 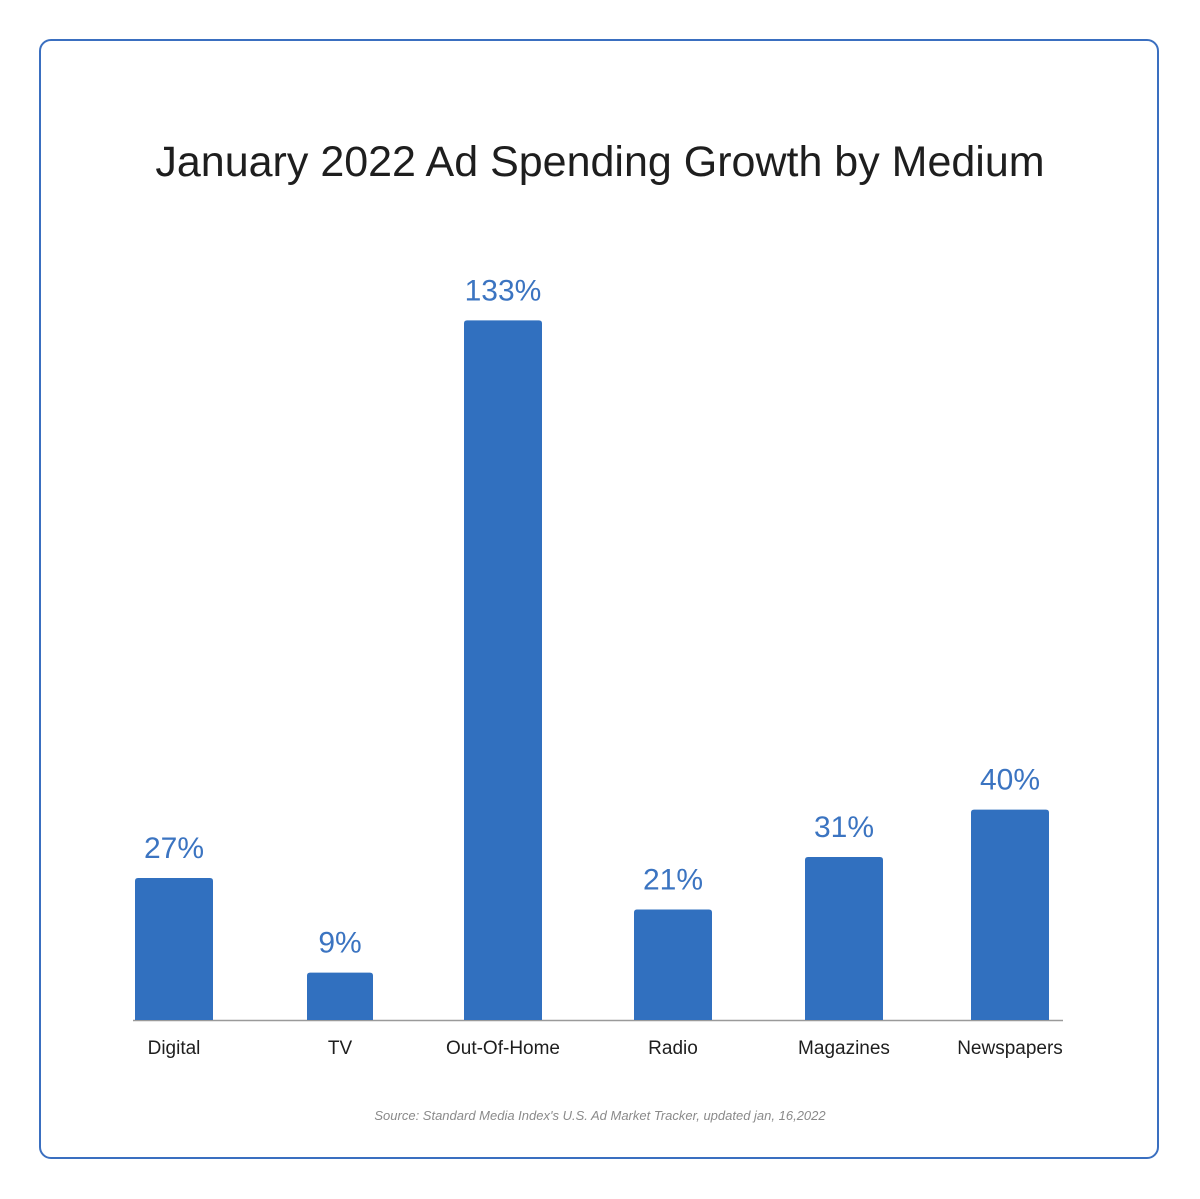 What do you see at coordinates (503, 290) in the screenshot?
I see `data-label: 133%` at bounding box center [503, 290].